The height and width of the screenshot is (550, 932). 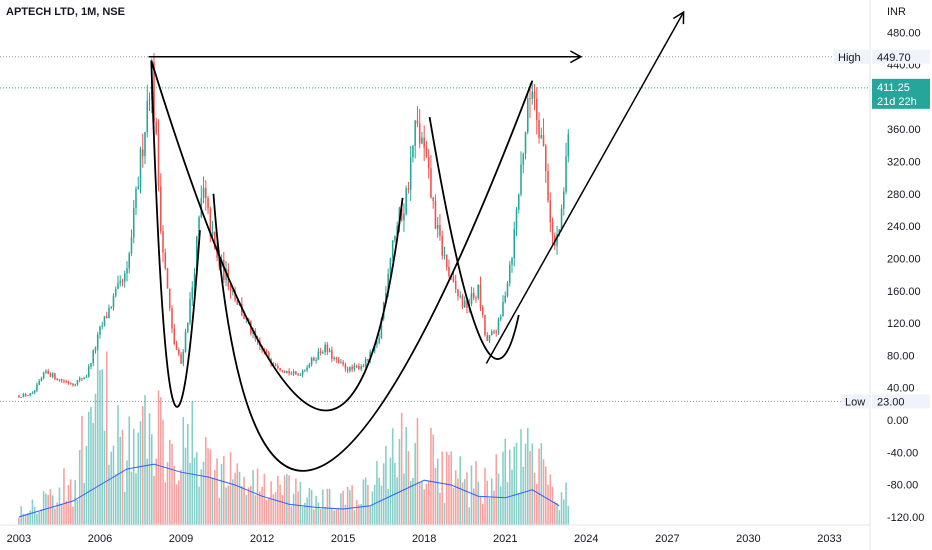 I want to click on volume-ma-line, so click(x=289, y=490).